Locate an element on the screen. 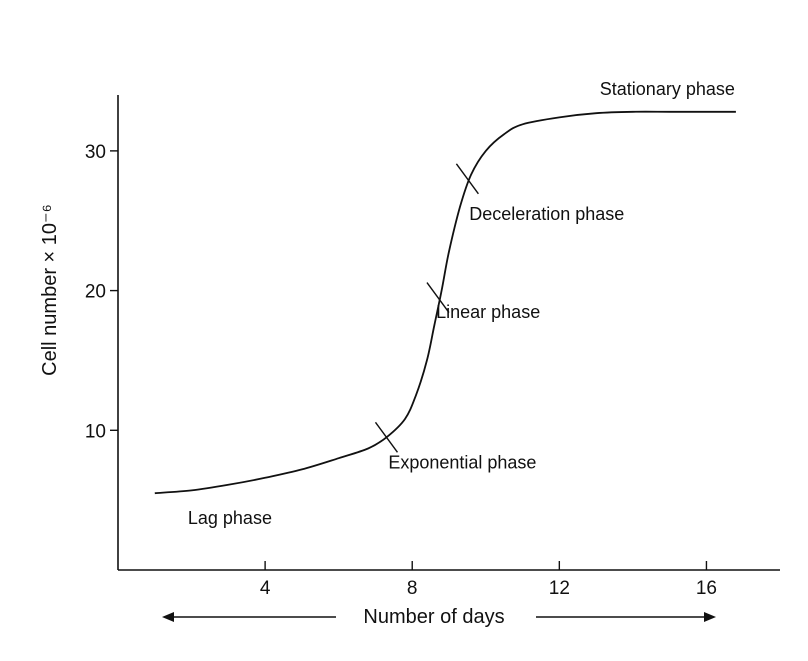 This screenshot has height=661, width=808. y-tick-label-10: 10 is located at coordinates (95, 431).